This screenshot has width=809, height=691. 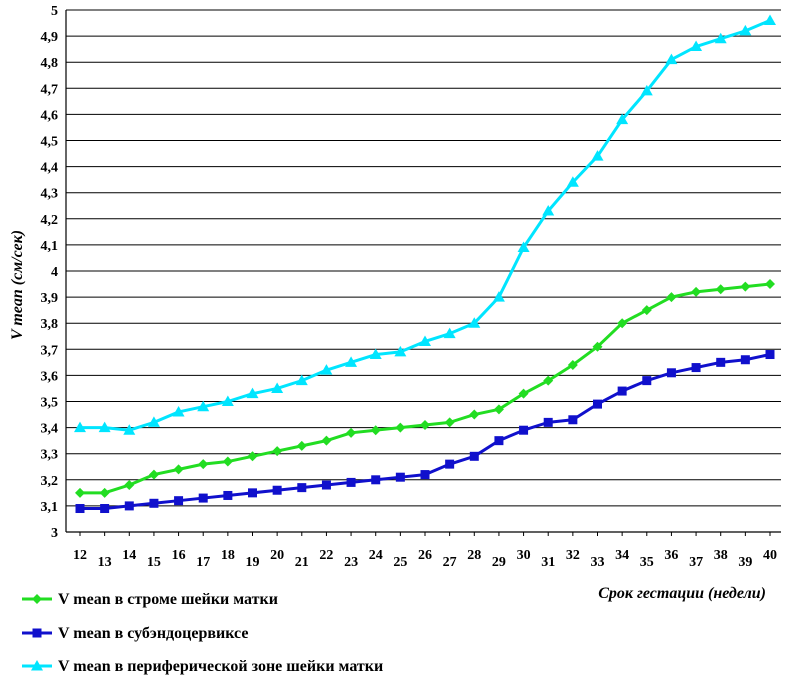 I want to click on x-tick-label: 23, so click(x=351, y=562).